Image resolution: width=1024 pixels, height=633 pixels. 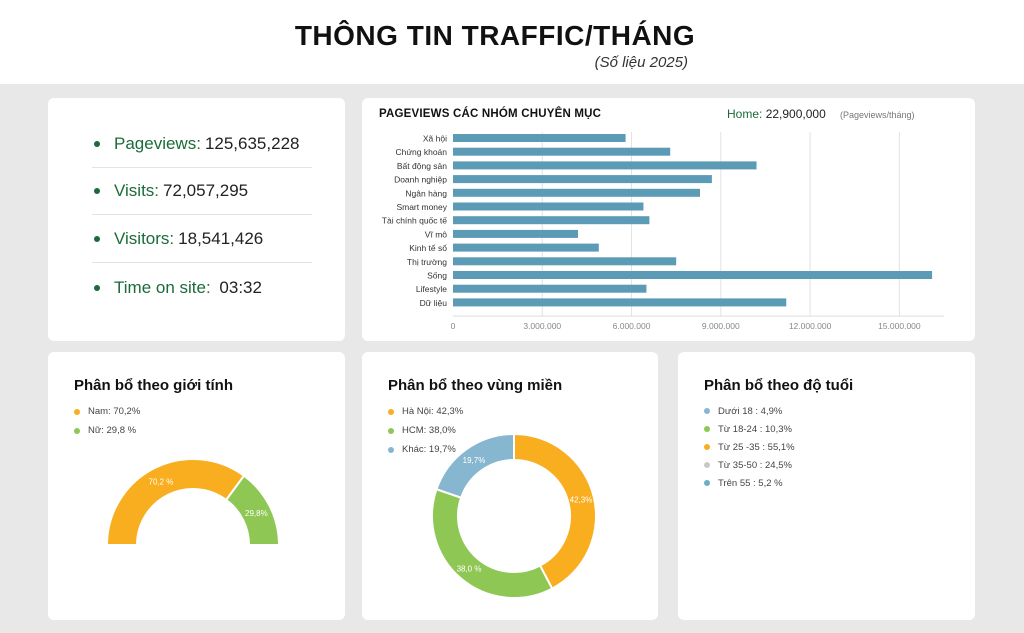 I want to click on x-tick-label: 6.000.000, so click(x=632, y=326).